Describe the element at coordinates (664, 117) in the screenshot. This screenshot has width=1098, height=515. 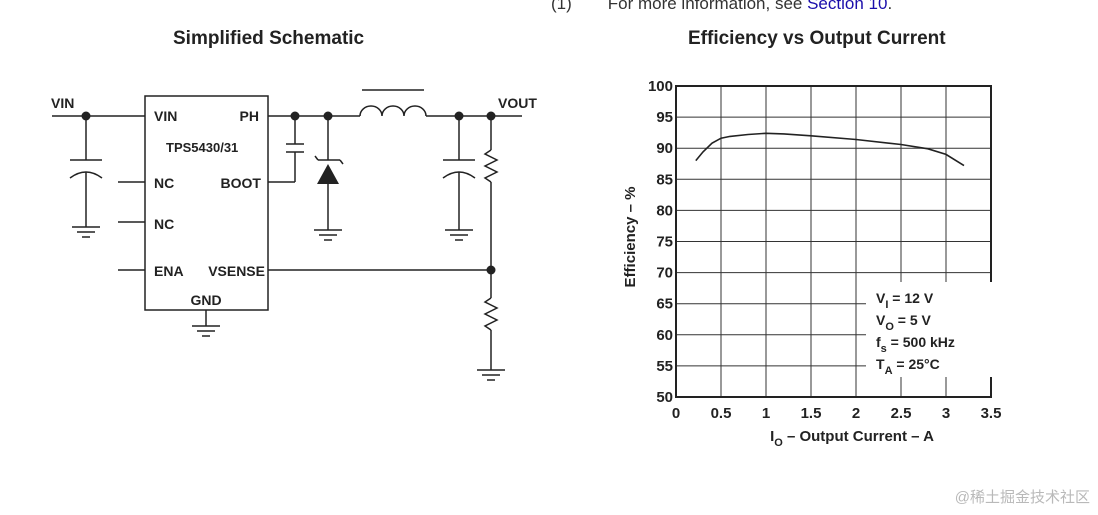
I see `y-tick-95: 95` at that location.